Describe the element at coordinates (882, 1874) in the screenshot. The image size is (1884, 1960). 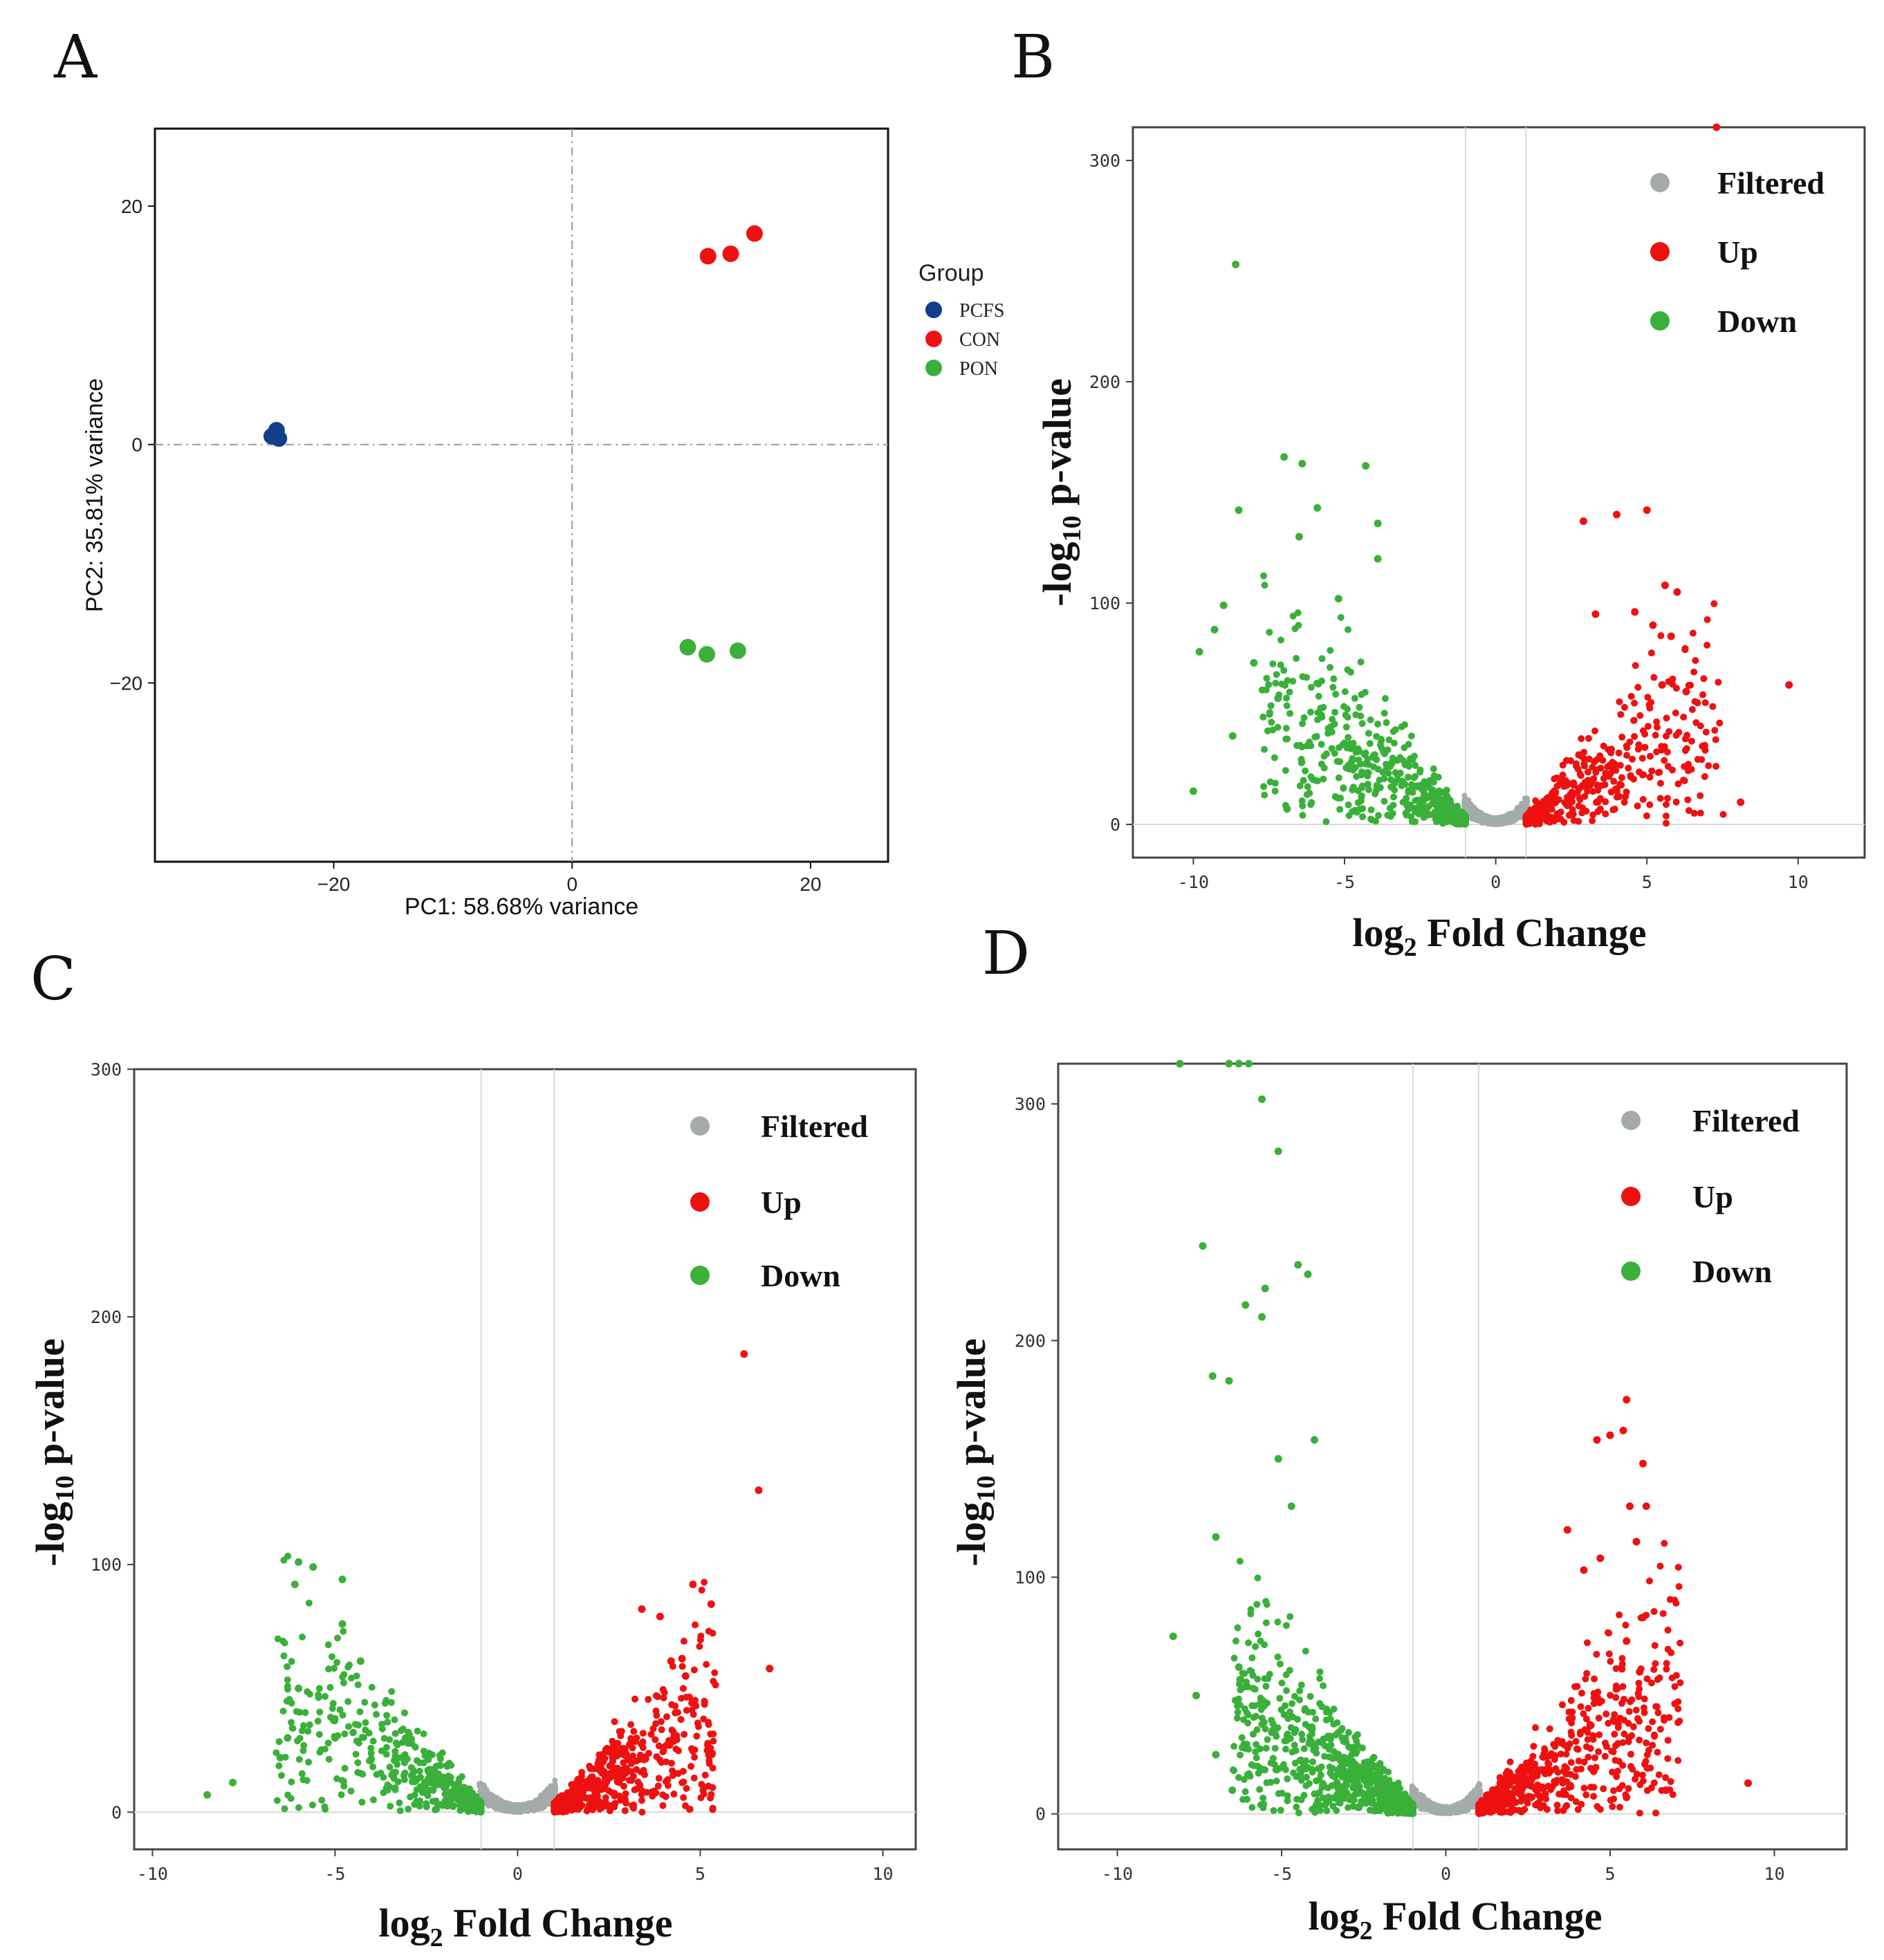
I see `volcano-c-x-tick-label: 10` at that location.